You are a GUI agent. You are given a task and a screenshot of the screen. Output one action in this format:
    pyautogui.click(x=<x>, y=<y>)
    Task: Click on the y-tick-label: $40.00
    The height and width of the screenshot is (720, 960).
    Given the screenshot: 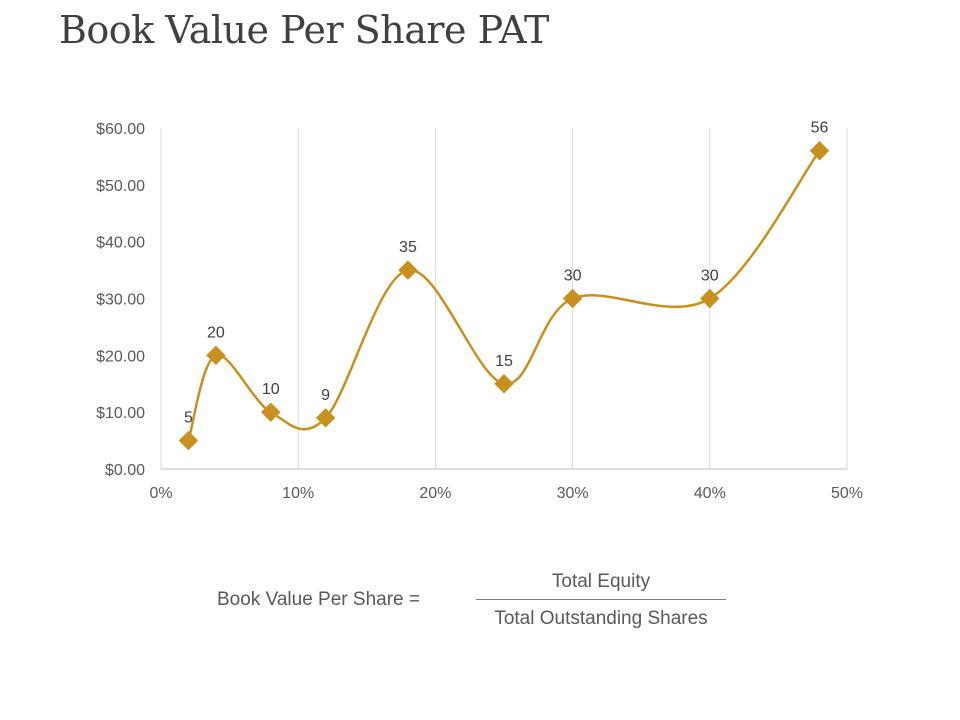 What is the action you would take?
    pyautogui.click(x=120, y=243)
    